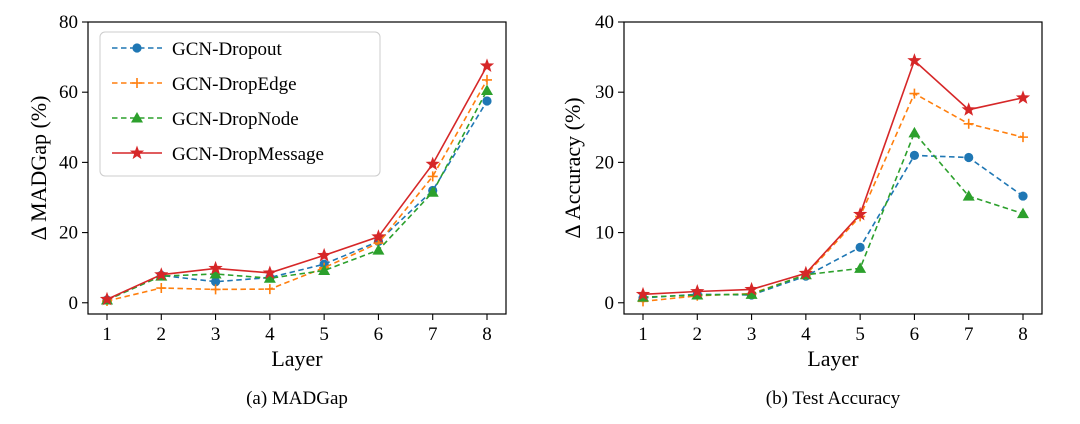 The height and width of the screenshot is (424, 1080). What do you see at coordinates (833, 226) in the screenshot?
I see `series-line-gcn-dropout` at bounding box center [833, 226].